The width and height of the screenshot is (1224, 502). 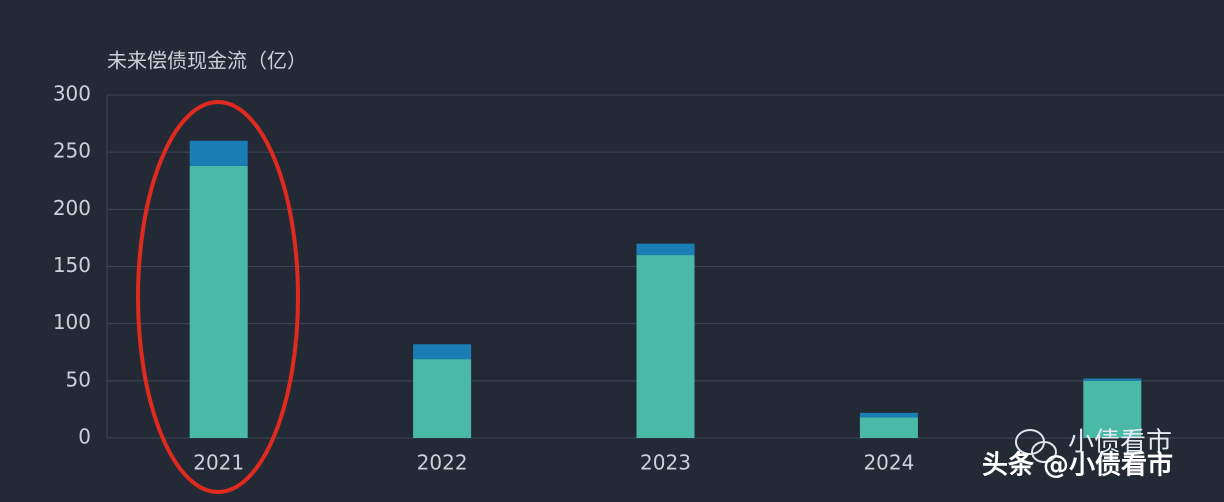 I want to click on y-tick-label: 50, so click(x=78, y=379).